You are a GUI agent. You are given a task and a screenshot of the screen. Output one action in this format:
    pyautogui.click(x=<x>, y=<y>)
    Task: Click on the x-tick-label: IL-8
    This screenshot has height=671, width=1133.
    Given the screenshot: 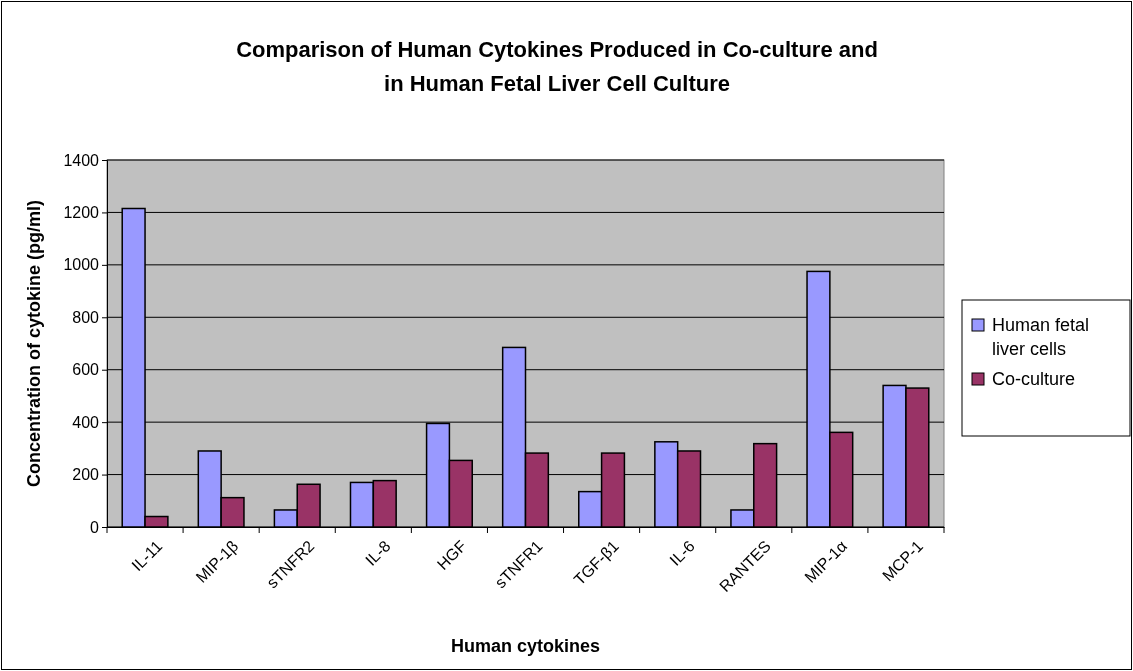 What is the action you would take?
    pyautogui.click(x=378, y=553)
    